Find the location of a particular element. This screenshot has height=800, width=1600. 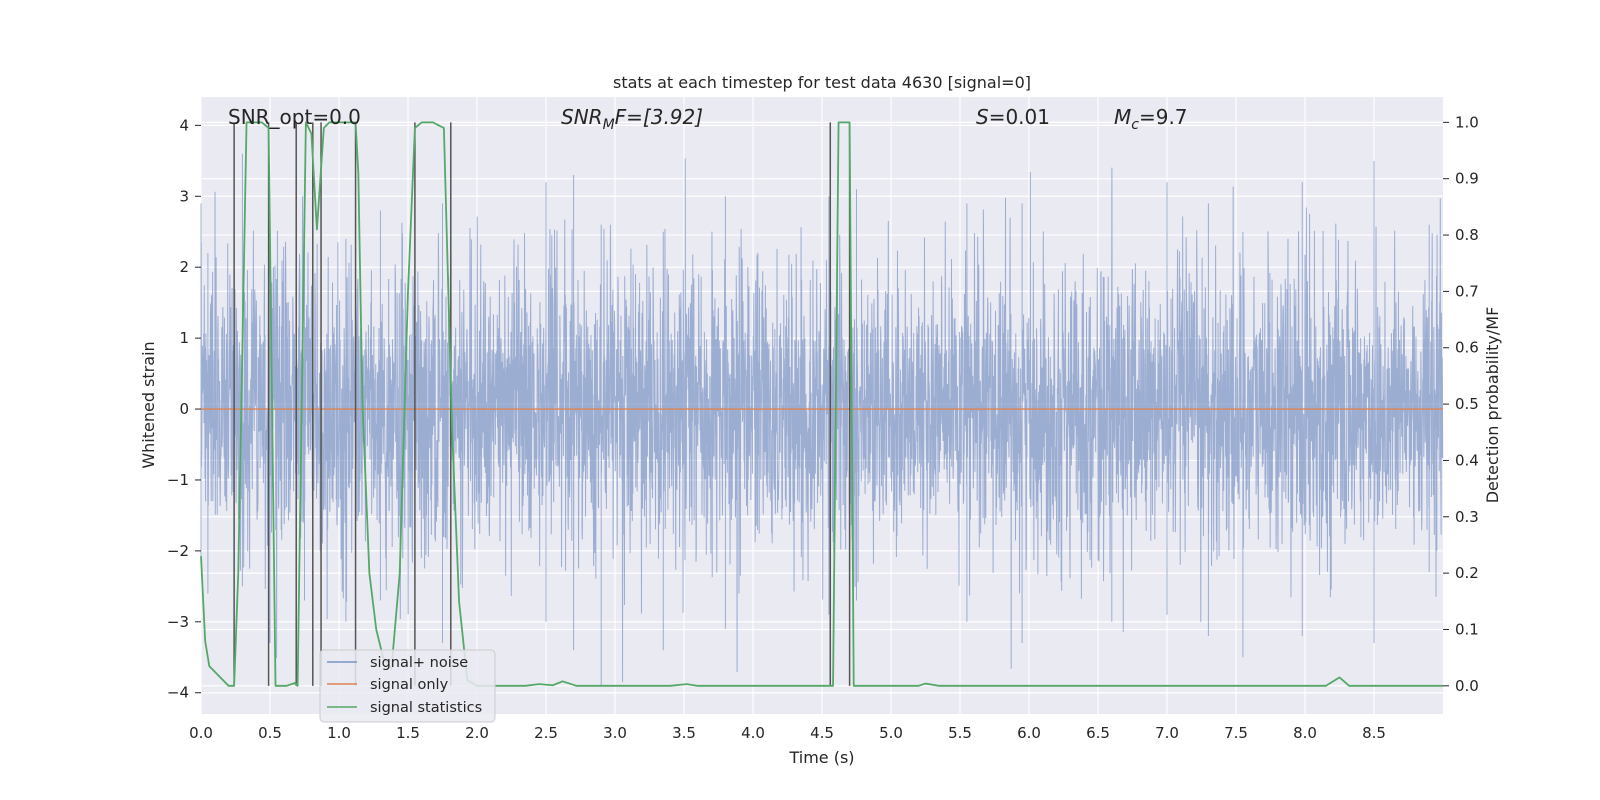

x-tick-label: 1.5 is located at coordinates (408, 733).